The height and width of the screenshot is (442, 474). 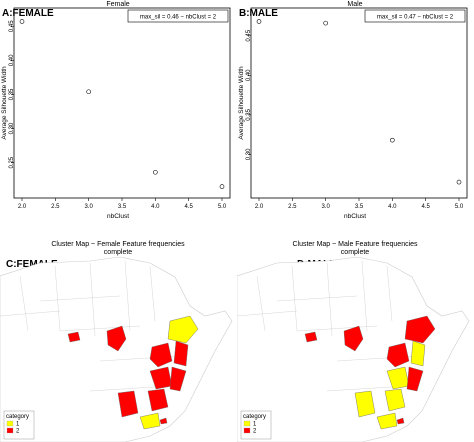 I want to click on y-tick-label-male: 0.35, so click(x=249, y=114).